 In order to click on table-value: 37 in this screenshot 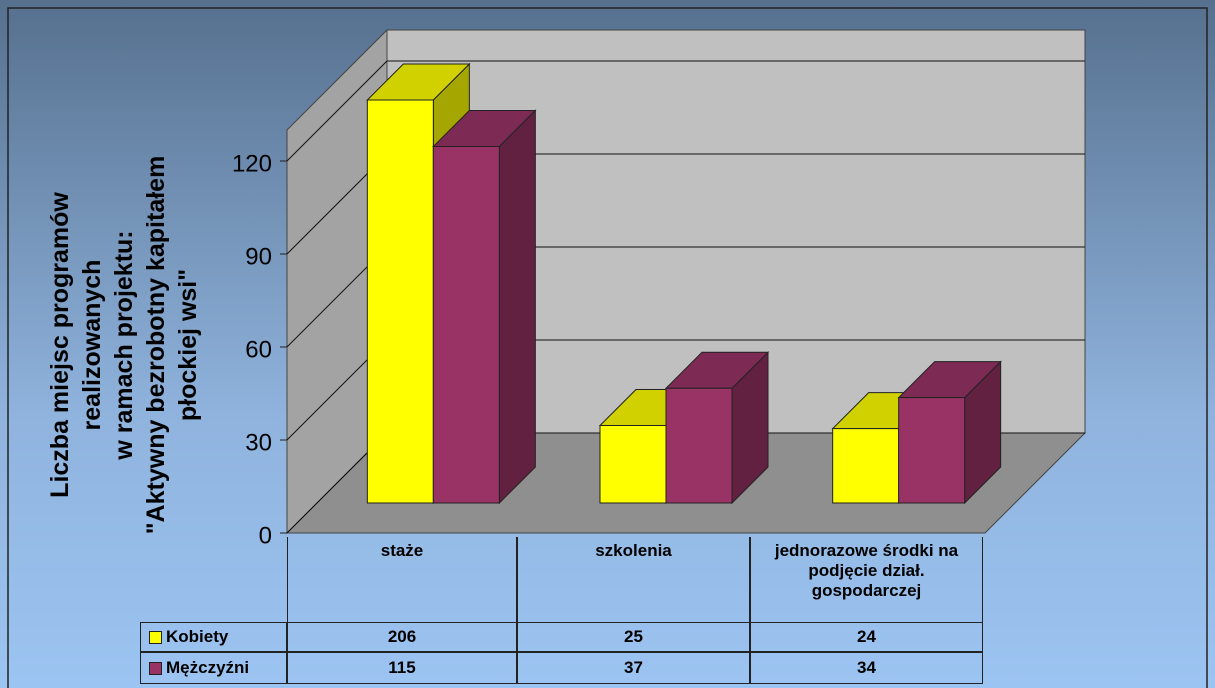, I will do `click(633, 668)`.